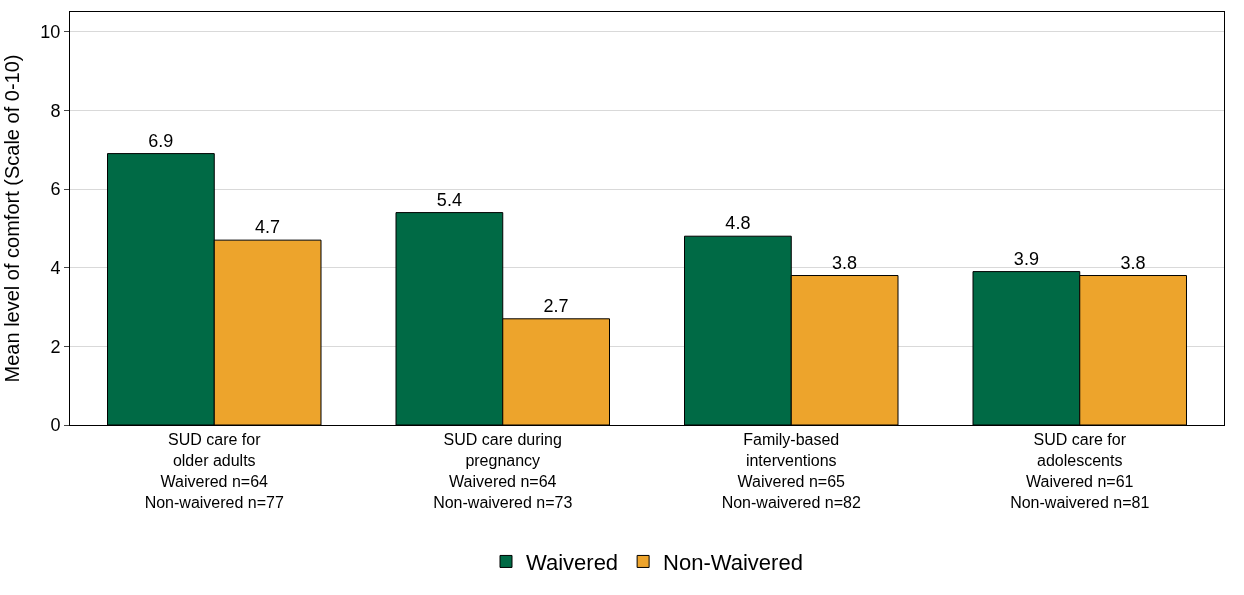  I want to click on data-label: 4.7, so click(268, 227).